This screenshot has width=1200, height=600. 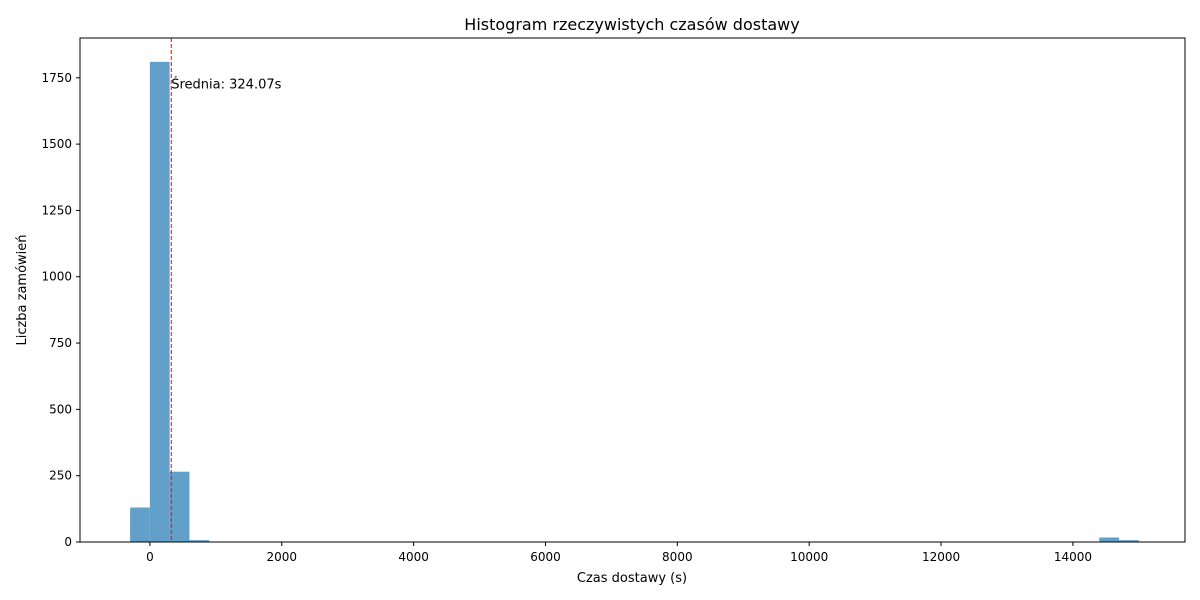 What do you see at coordinates (56, 277) in the screenshot?
I see `y-tick-label: 1000` at bounding box center [56, 277].